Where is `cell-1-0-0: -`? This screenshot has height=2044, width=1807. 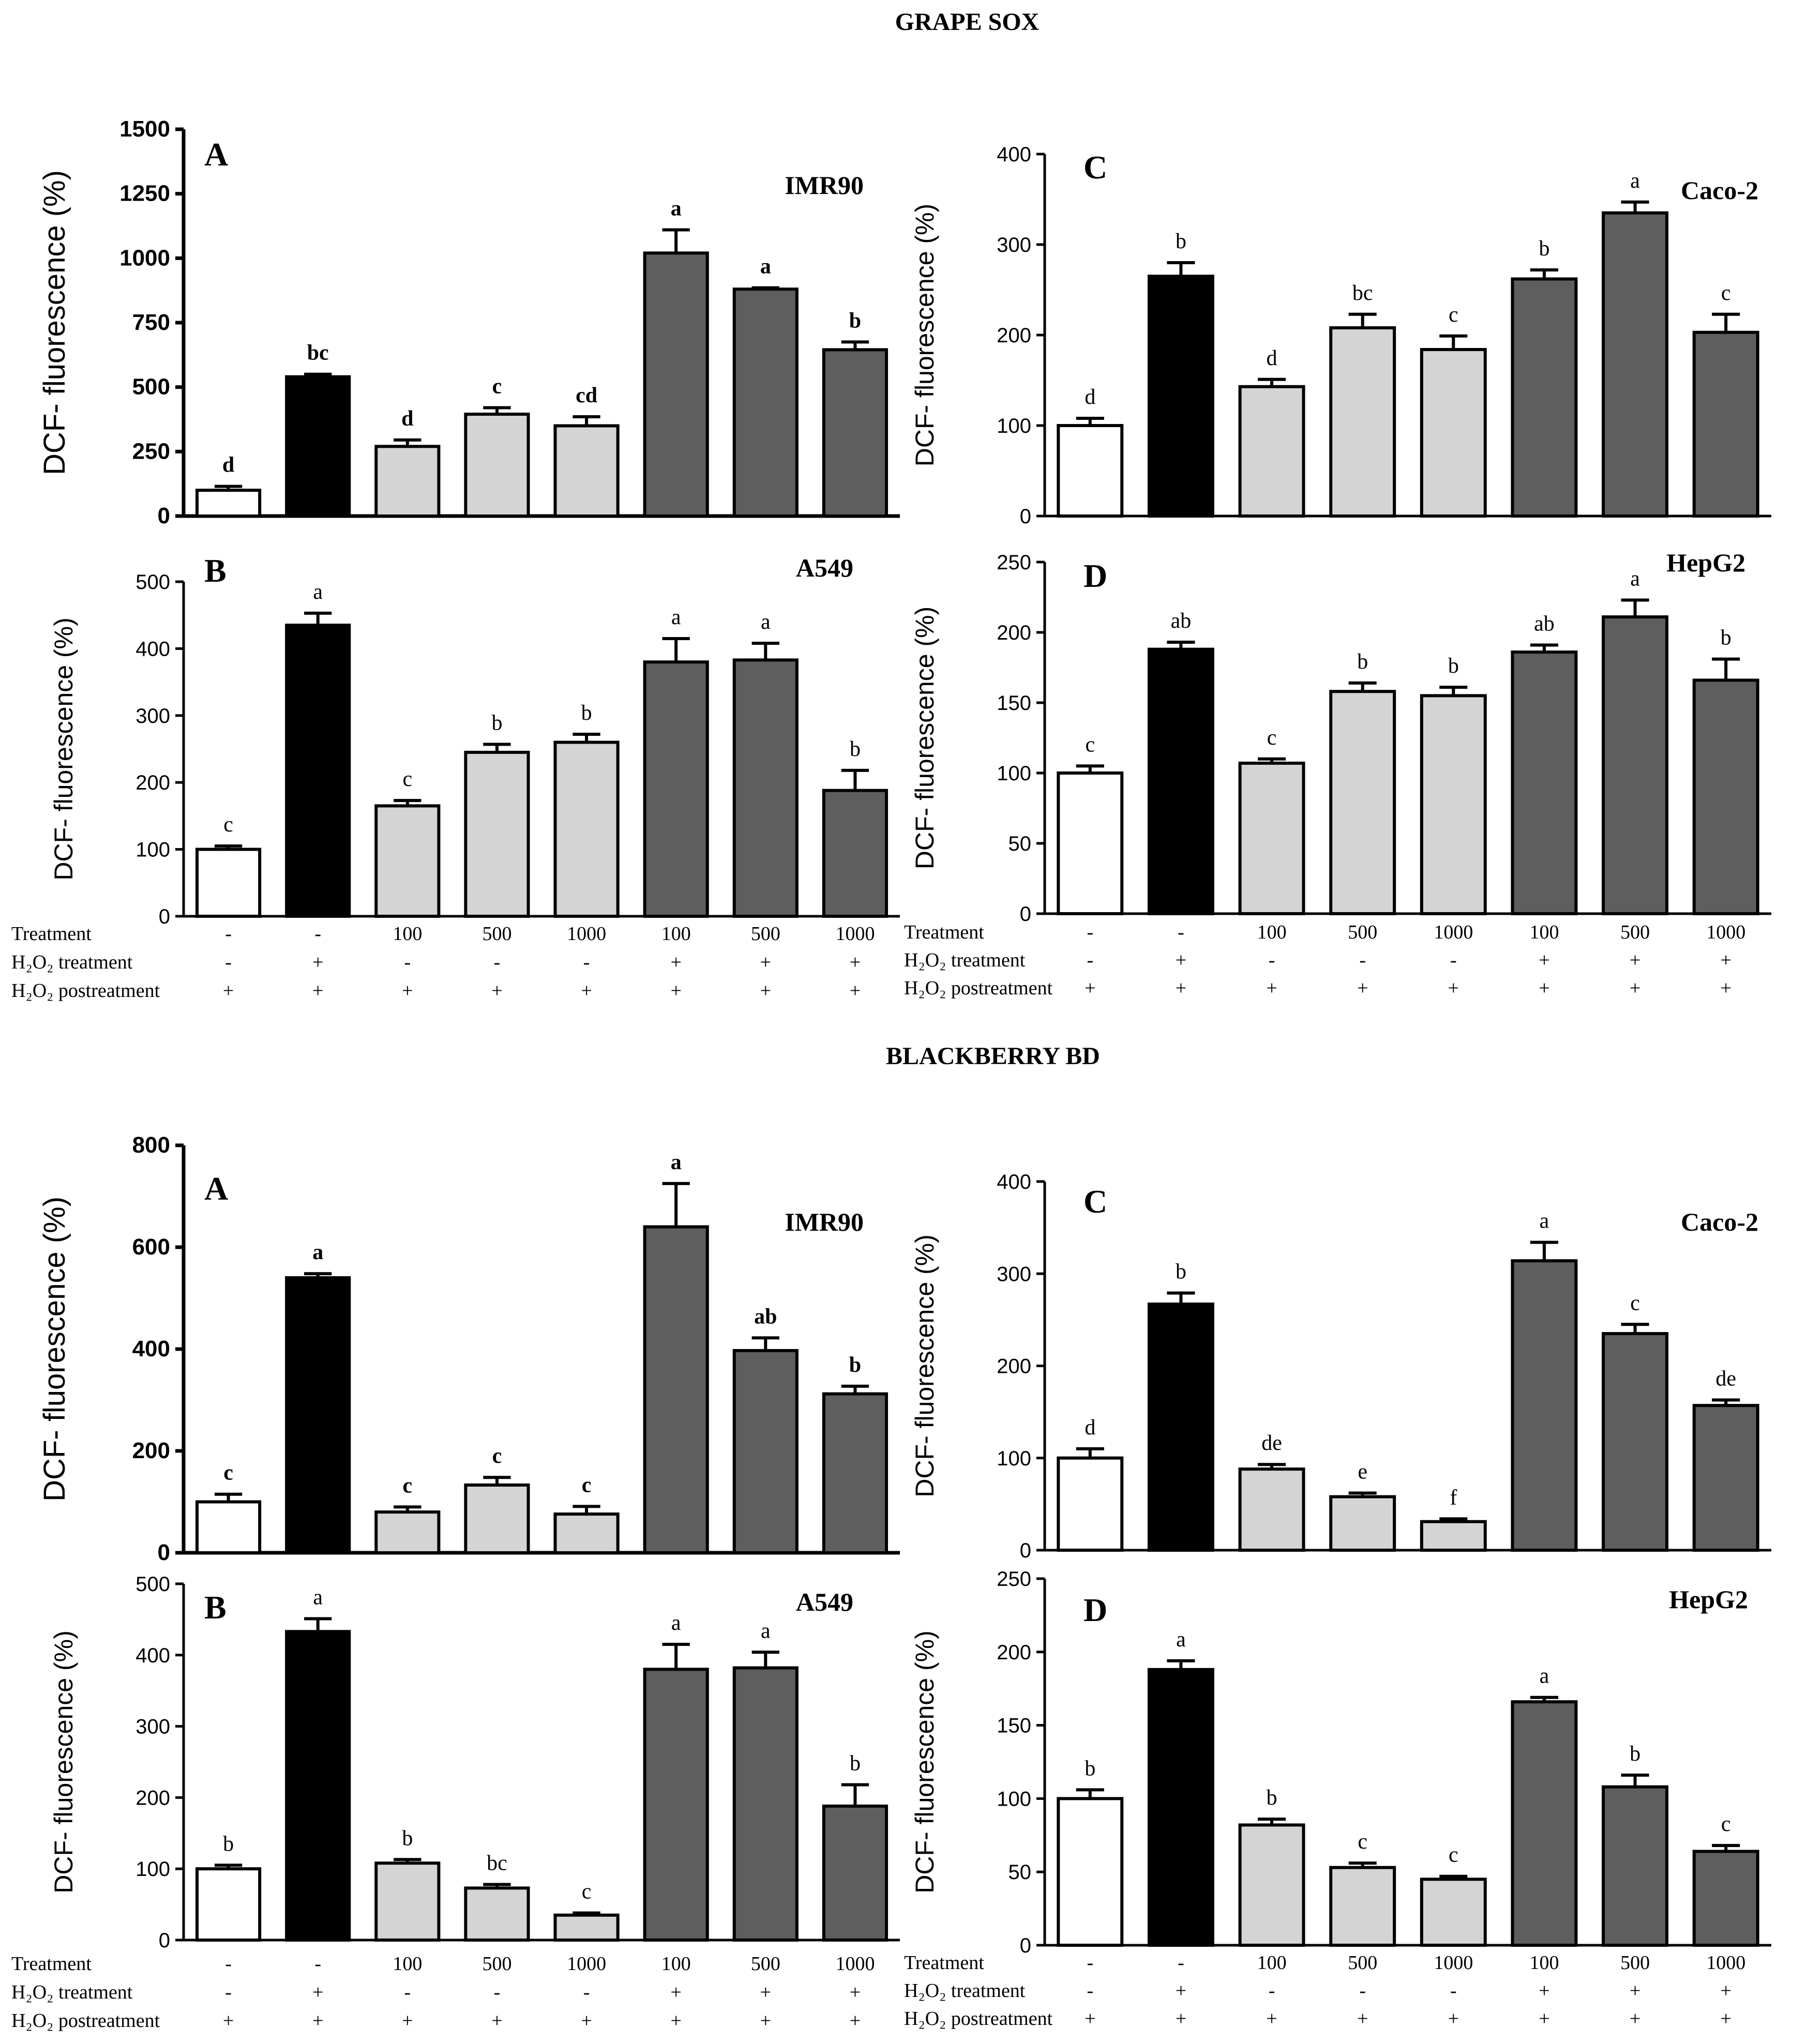 cell-1-0-0: - is located at coordinates (1090, 932).